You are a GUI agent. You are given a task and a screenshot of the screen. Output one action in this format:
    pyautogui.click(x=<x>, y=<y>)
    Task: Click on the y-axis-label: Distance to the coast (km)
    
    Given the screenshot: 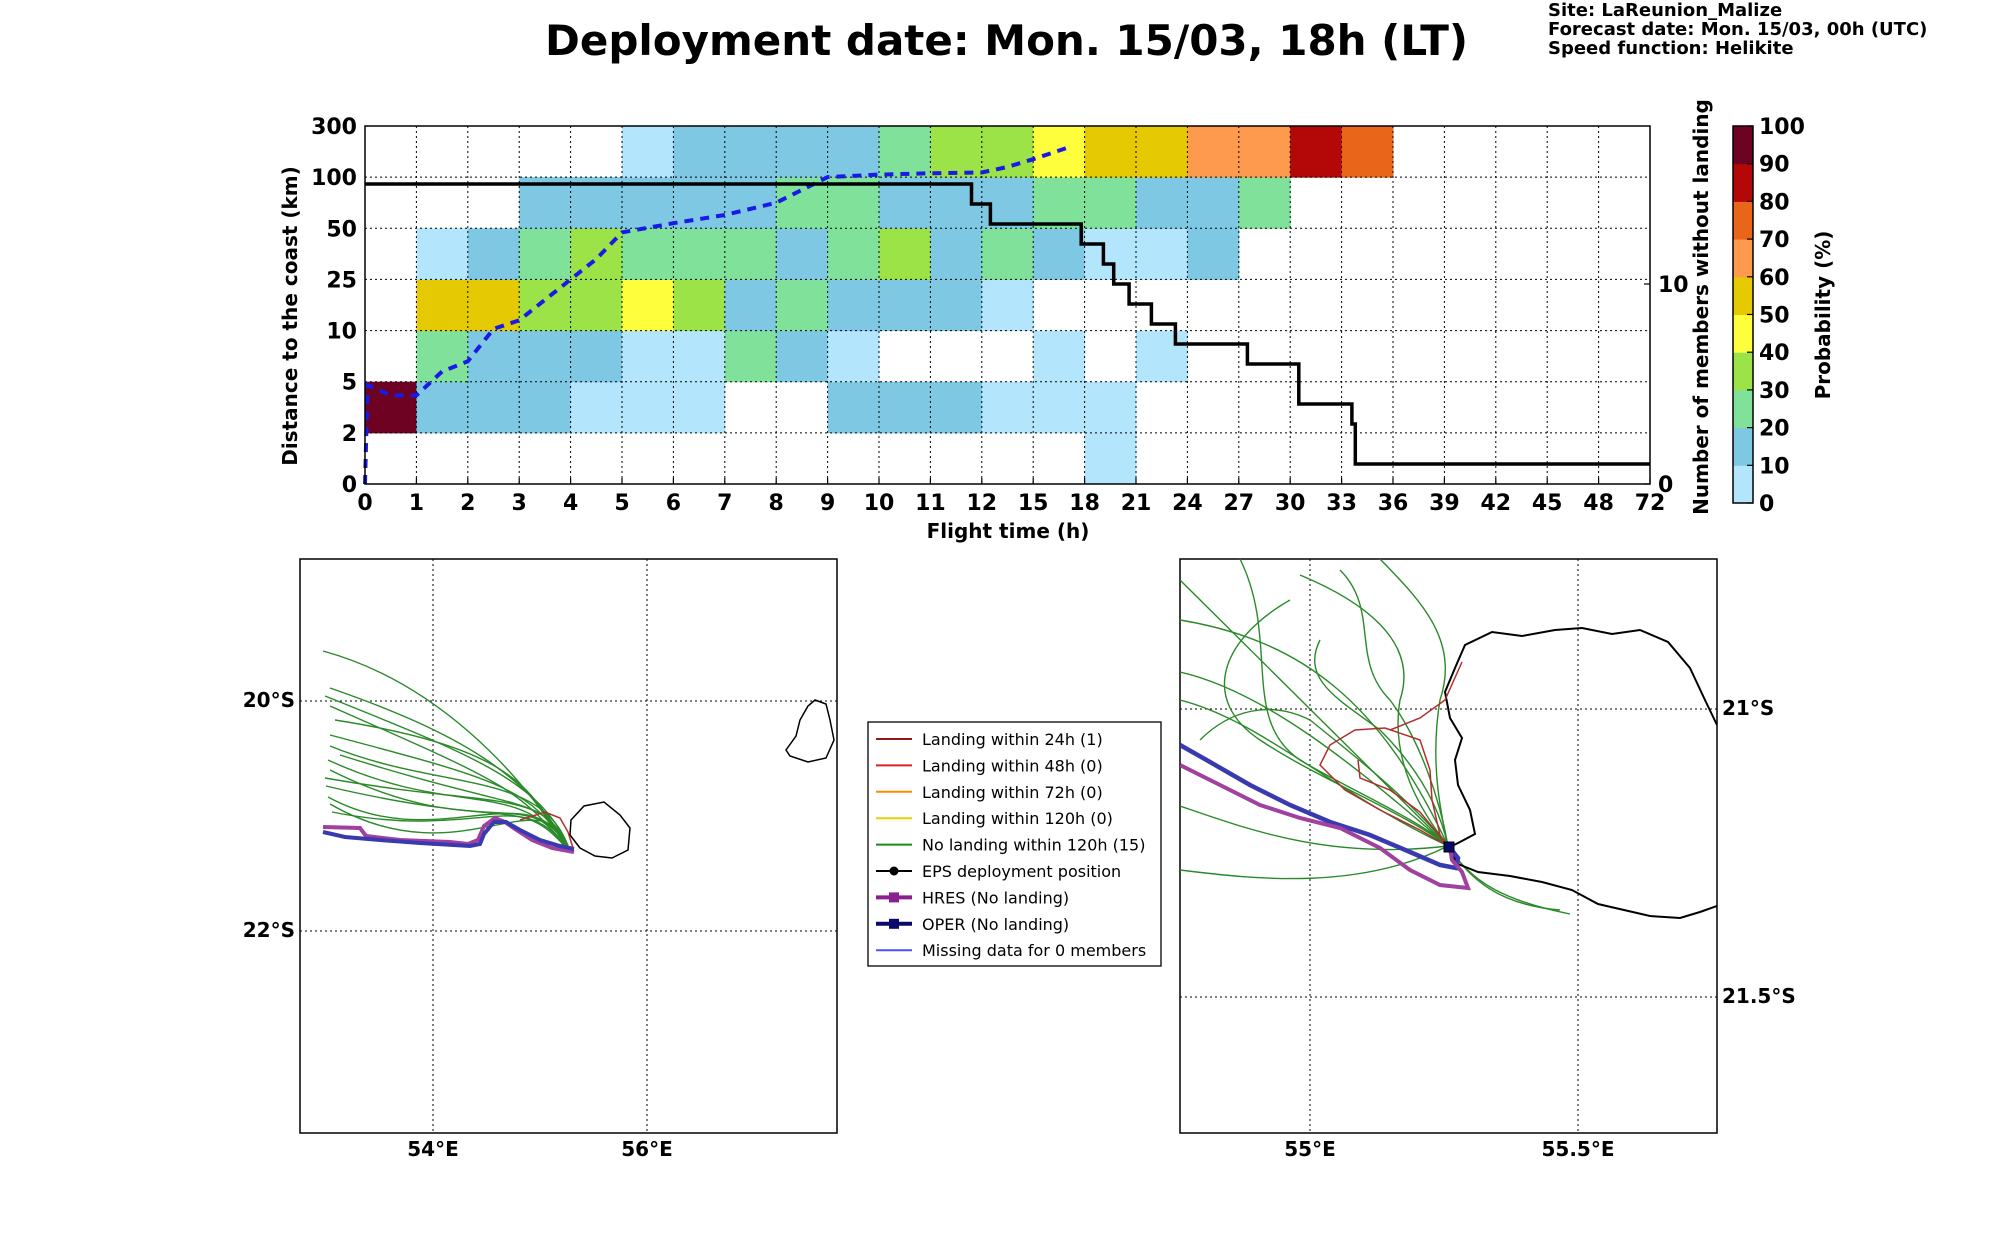 What is the action you would take?
    pyautogui.click(x=290, y=316)
    